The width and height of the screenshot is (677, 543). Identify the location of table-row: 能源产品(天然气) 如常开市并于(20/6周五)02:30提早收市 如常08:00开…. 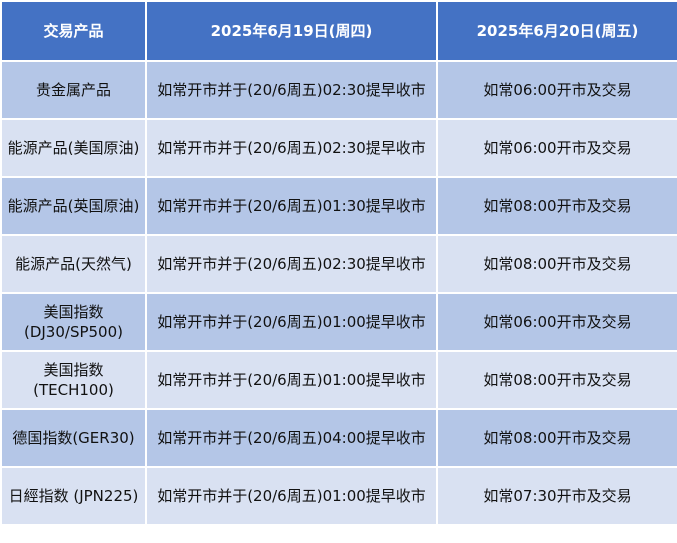
(338, 264).